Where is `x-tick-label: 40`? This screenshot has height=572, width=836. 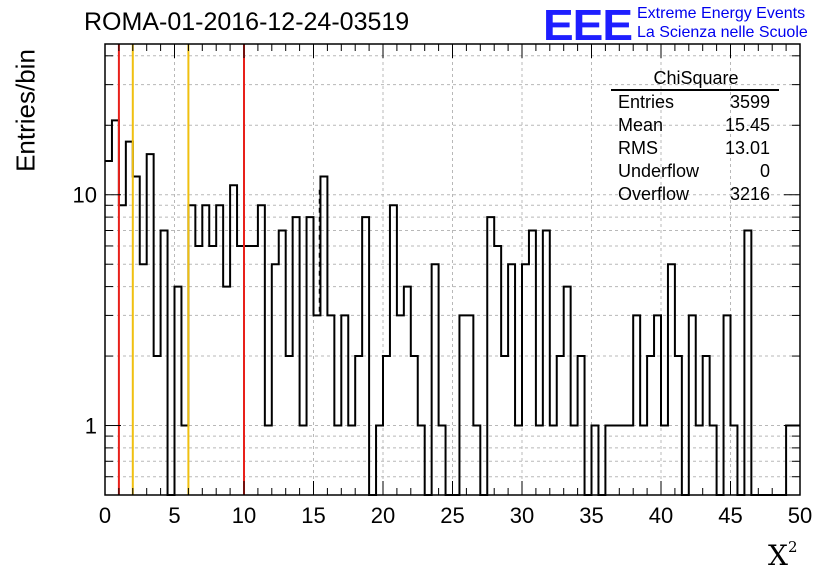 x-tick-label: 40 is located at coordinates (661, 515).